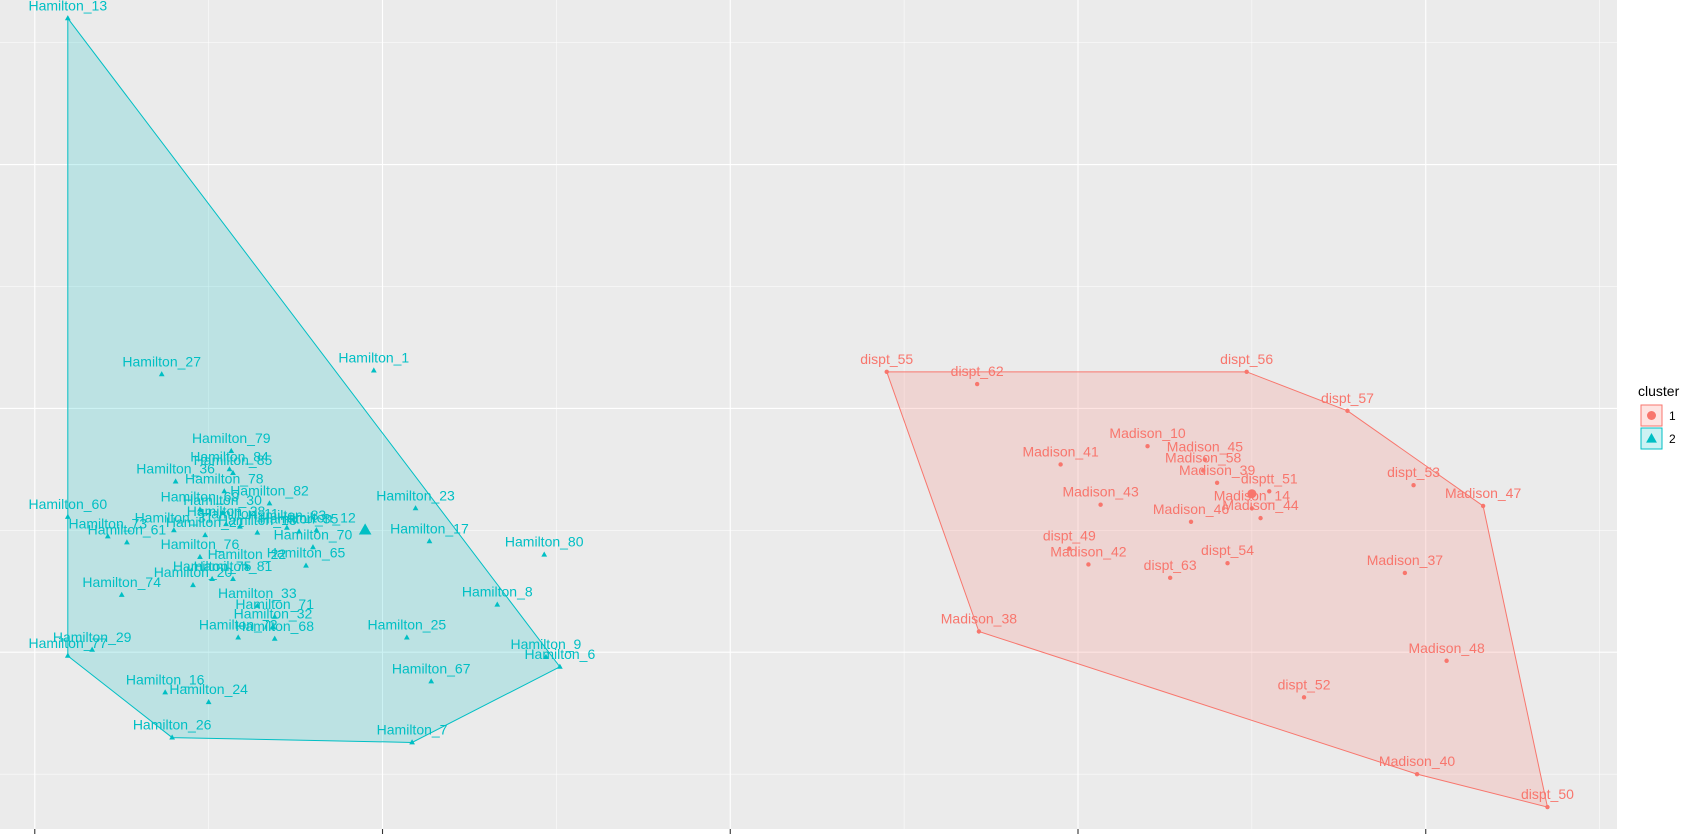  I want to click on legend-keys: 12, so click(1658, 427).